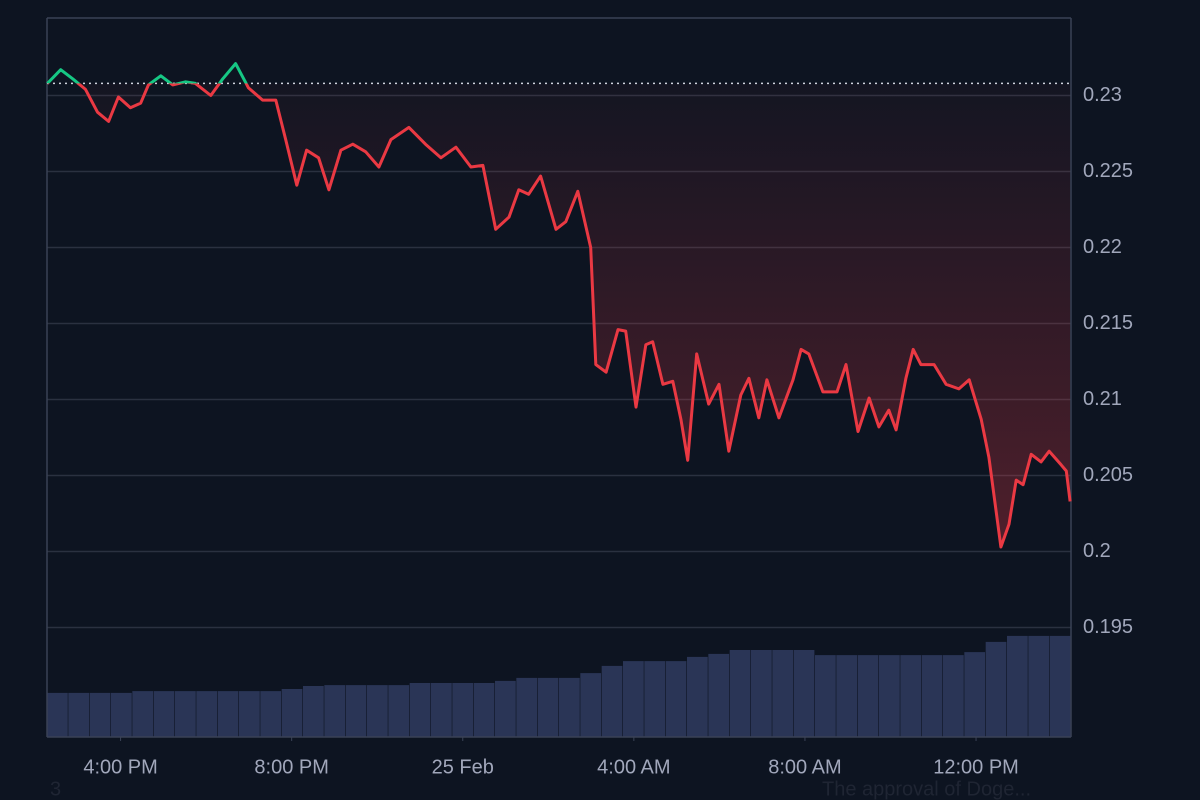  I want to click on y-tick-label: 0.21, so click(1102, 399).